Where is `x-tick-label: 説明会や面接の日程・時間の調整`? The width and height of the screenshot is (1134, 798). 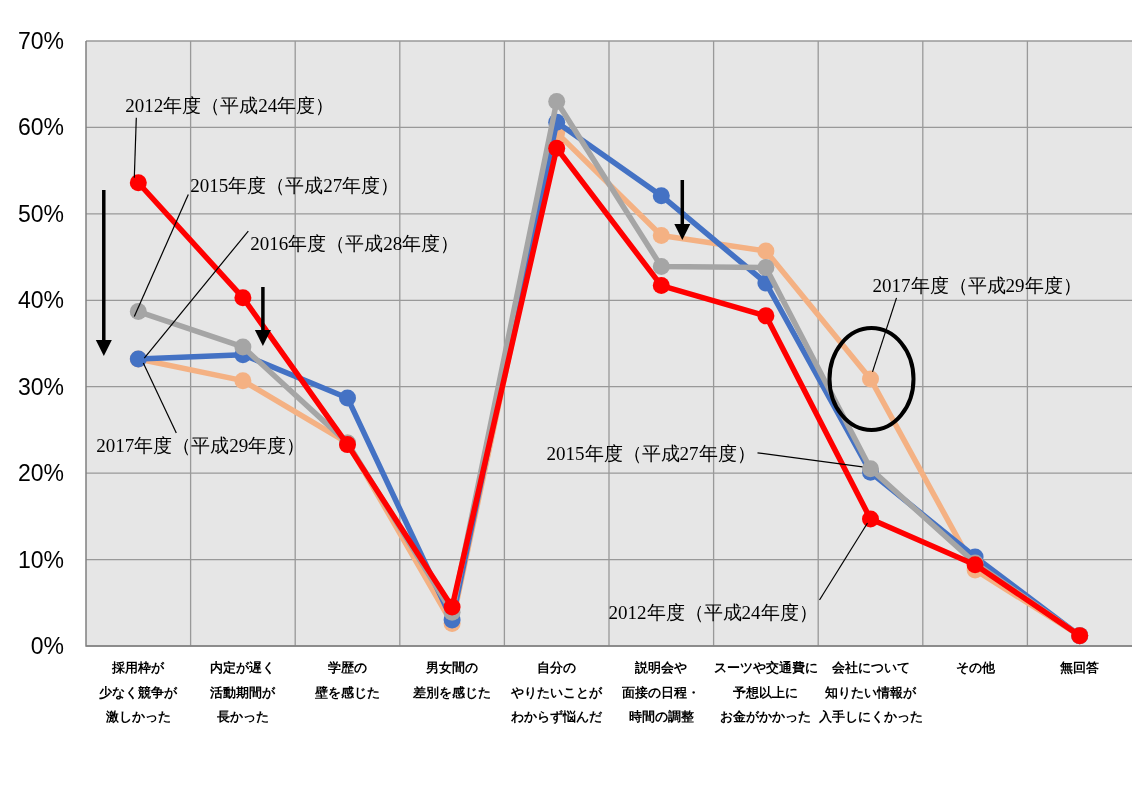
x-tick-label: 説明会や面接の日程・時間の調整 is located at coordinates (661, 692).